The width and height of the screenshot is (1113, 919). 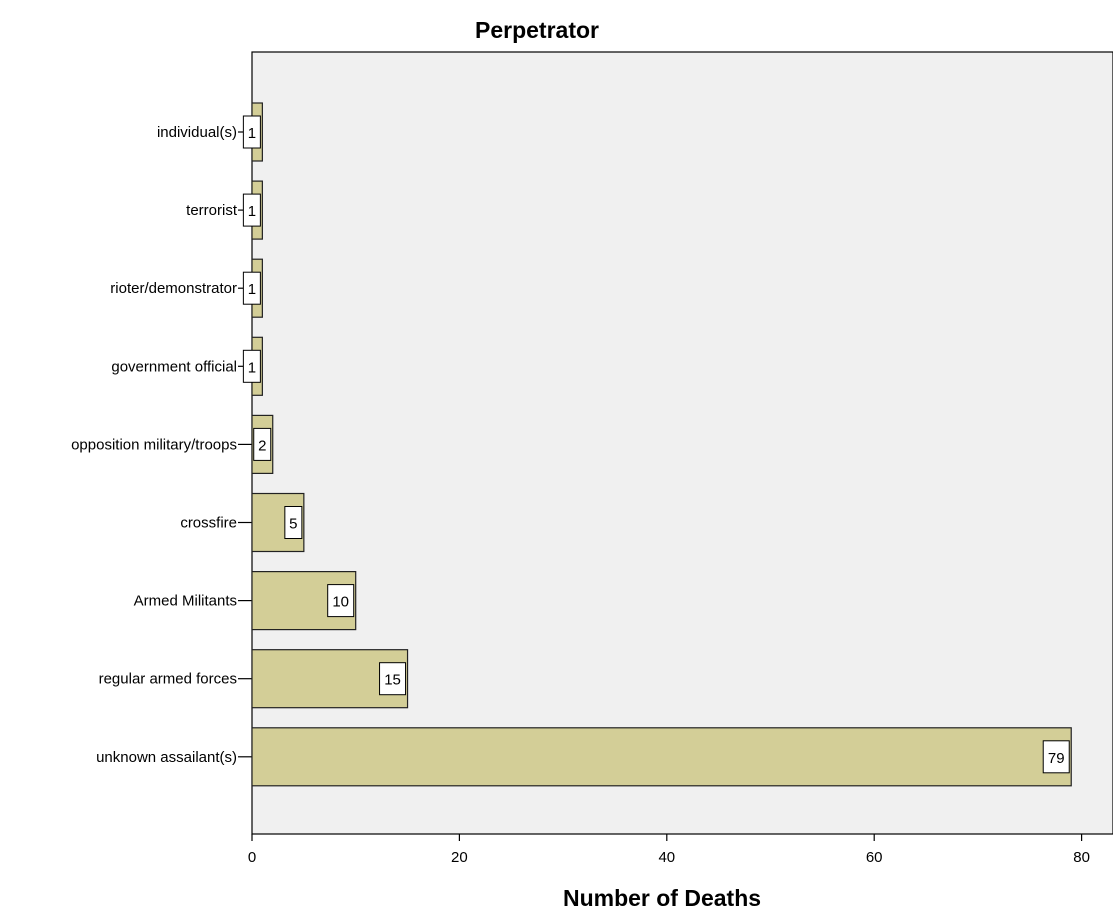 What do you see at coordinates (212, 210) in the screenshot?
I see `category-label: terrorist` at bounding box center [212, 210].